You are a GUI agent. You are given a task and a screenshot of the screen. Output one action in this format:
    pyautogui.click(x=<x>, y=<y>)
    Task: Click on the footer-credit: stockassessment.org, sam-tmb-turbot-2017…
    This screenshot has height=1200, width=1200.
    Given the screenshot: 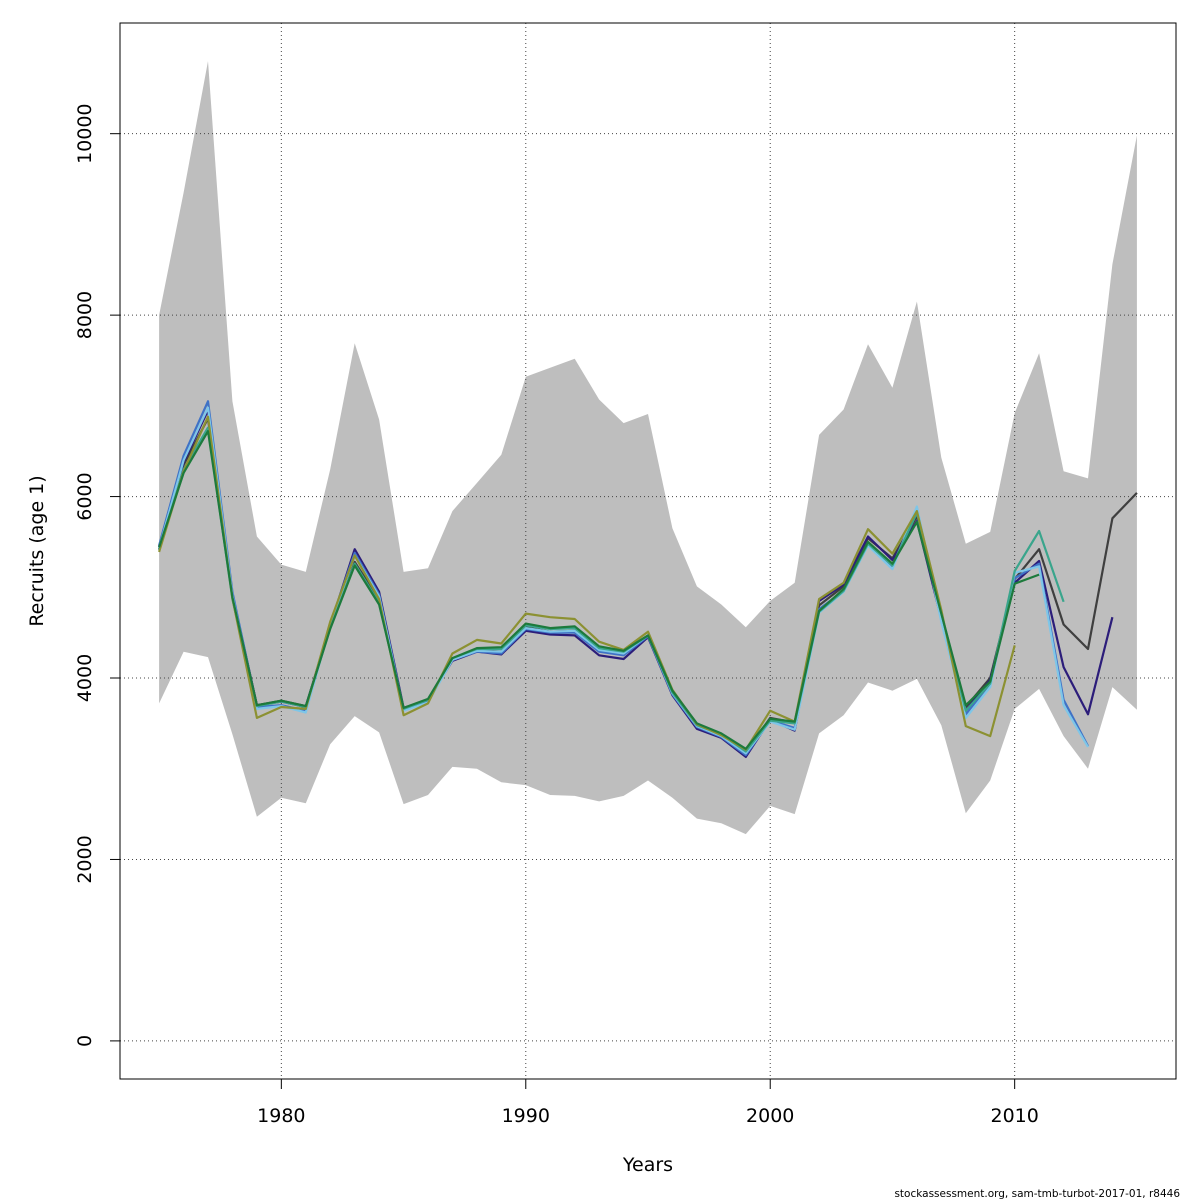 What is the action you would take?
    pyautogui.click(x=1037, y=1194)
    